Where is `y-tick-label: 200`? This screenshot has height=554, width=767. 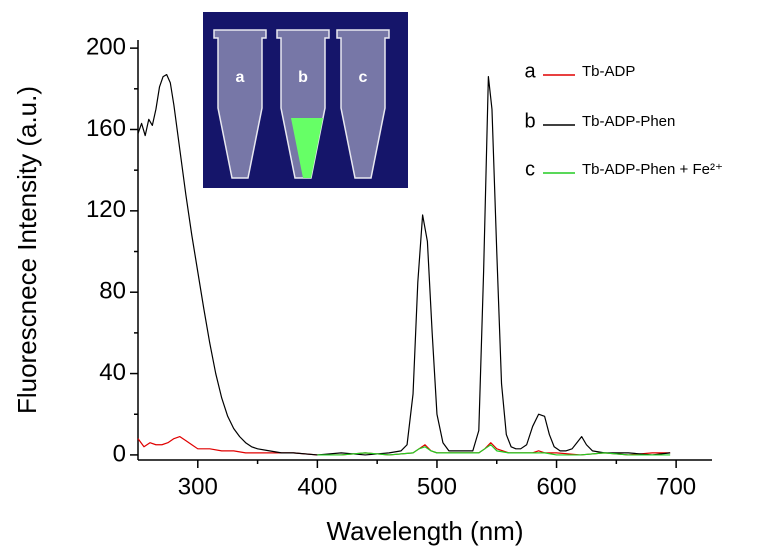
y-tick-label: 200 is located at coordinates (106, 46).